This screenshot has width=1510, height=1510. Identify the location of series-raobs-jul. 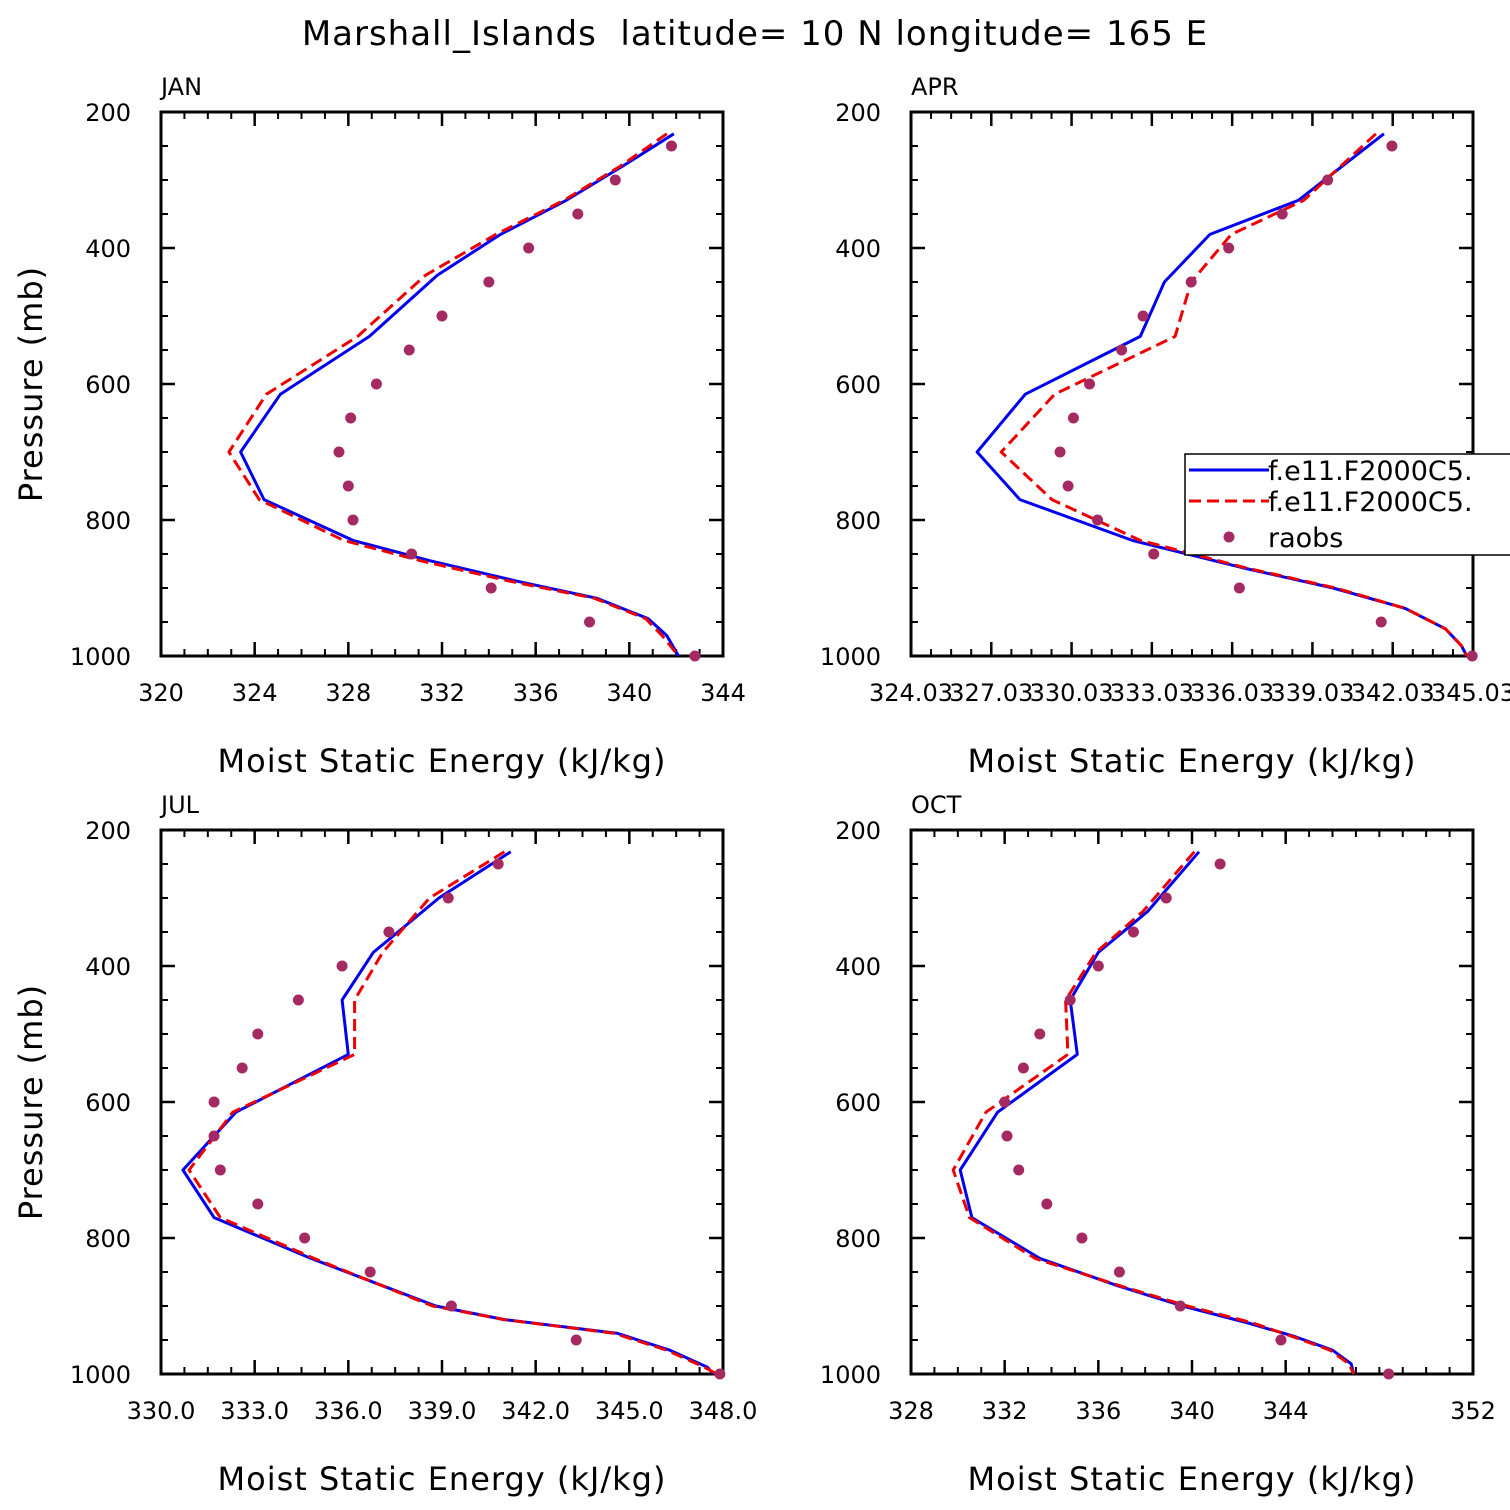
(467, 1119).